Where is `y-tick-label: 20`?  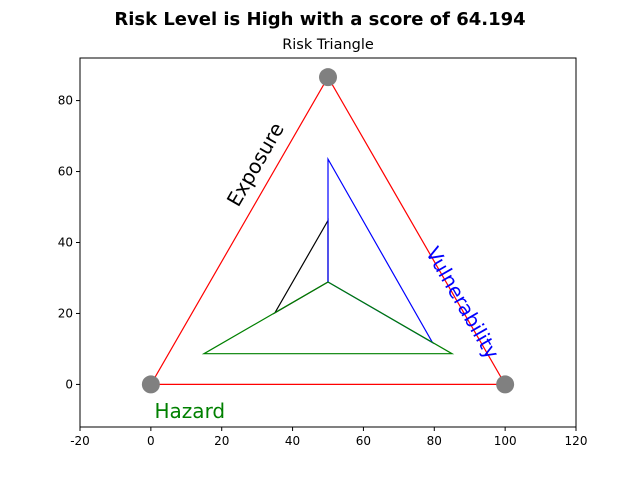
y-tick-label: 20 is located at coordinates (65, 313).